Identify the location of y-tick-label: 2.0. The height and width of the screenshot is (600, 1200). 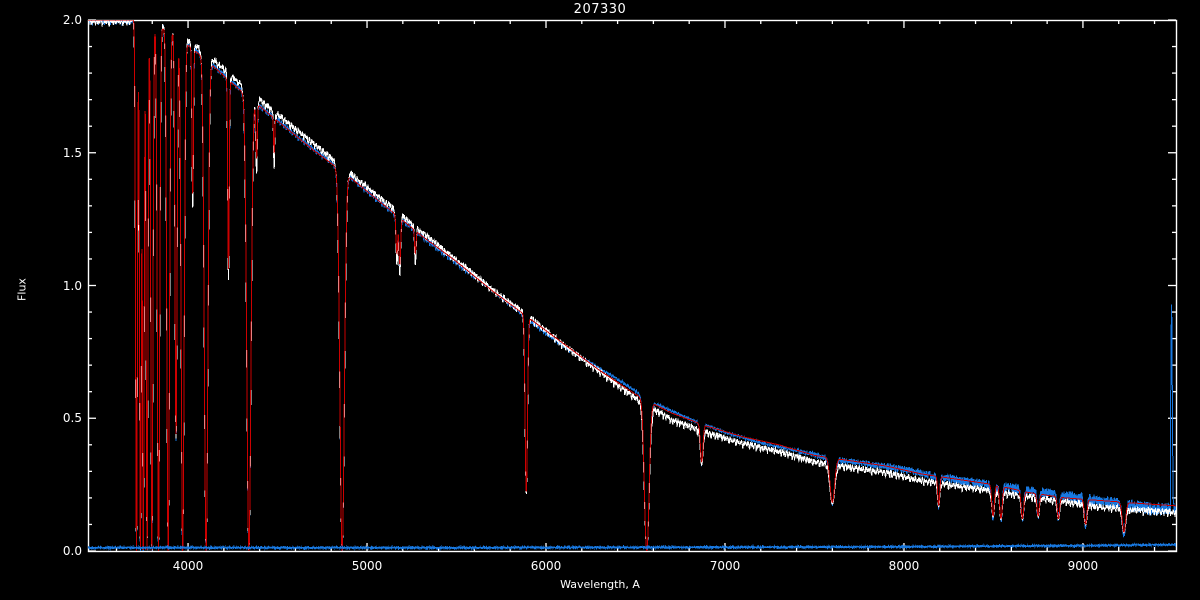
(72, 20).